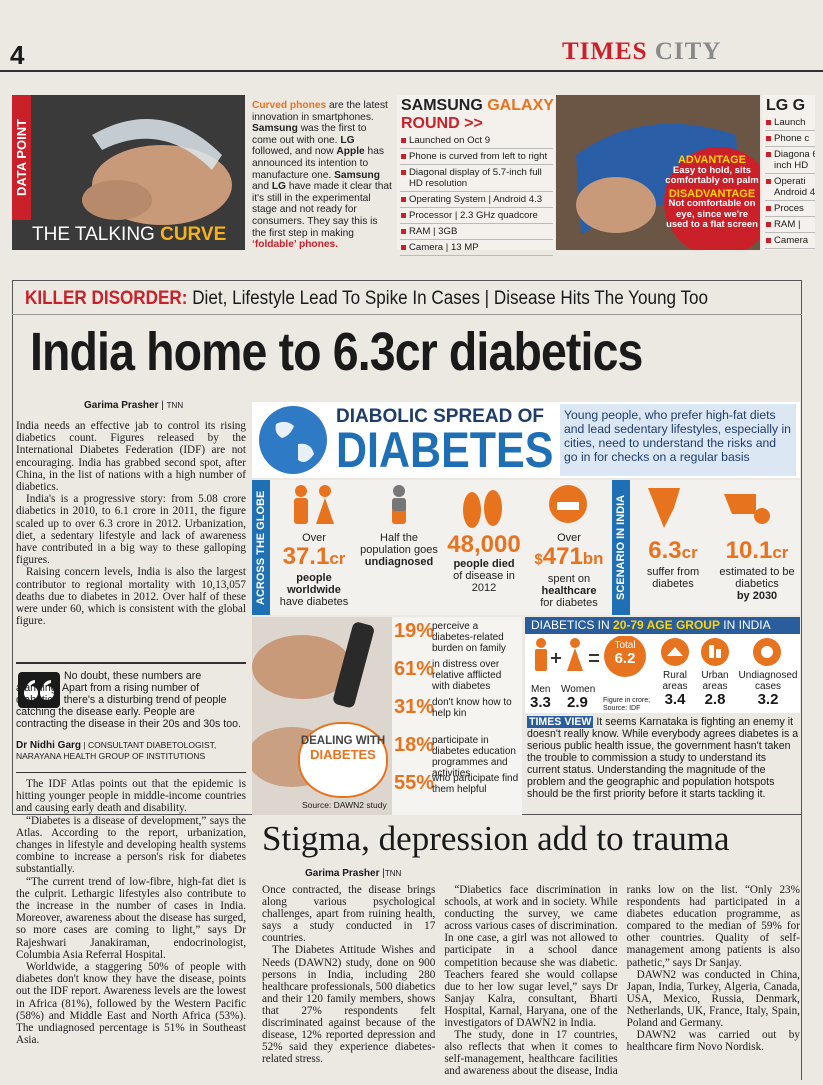  Describe the element at coordinates (794, 160) in the screenshot. I see `spec-text: Diagona 6-inch HD` at that location.